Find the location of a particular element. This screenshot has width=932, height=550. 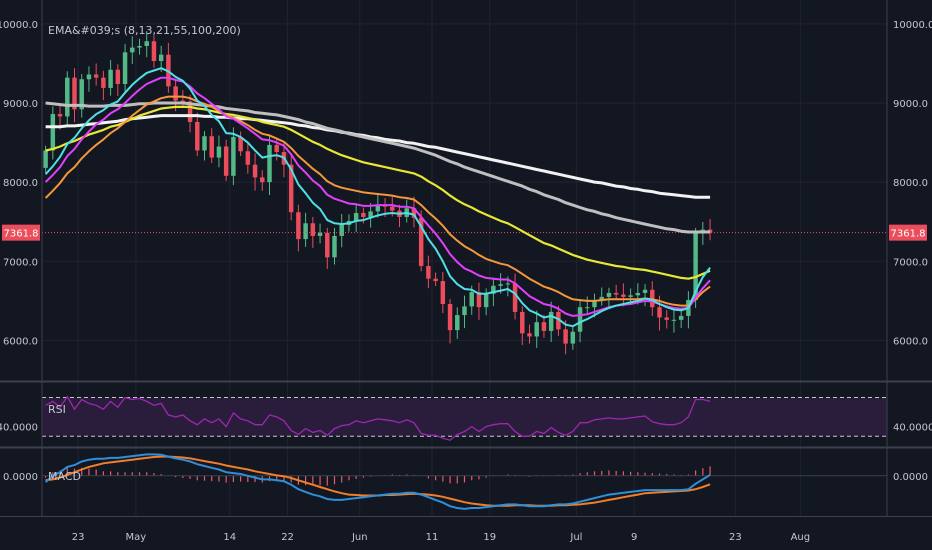

rsi-tick-label-left: 40.0000 is located at coordinates (19, 428).